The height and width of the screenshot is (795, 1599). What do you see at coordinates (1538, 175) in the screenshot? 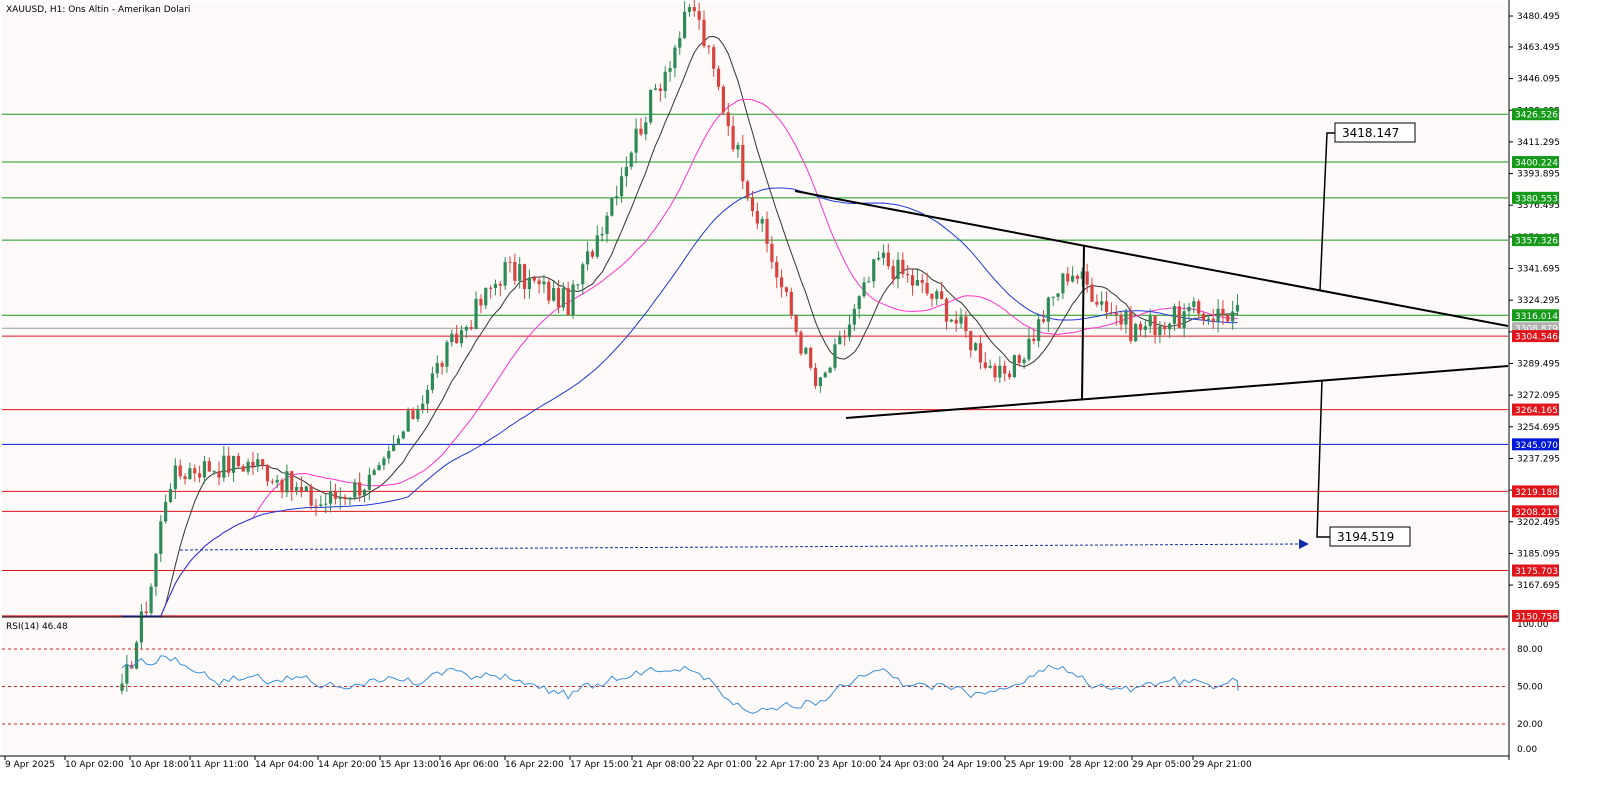
I see `price-tick-label: 3393.895` at bounding box center [1538, 175].